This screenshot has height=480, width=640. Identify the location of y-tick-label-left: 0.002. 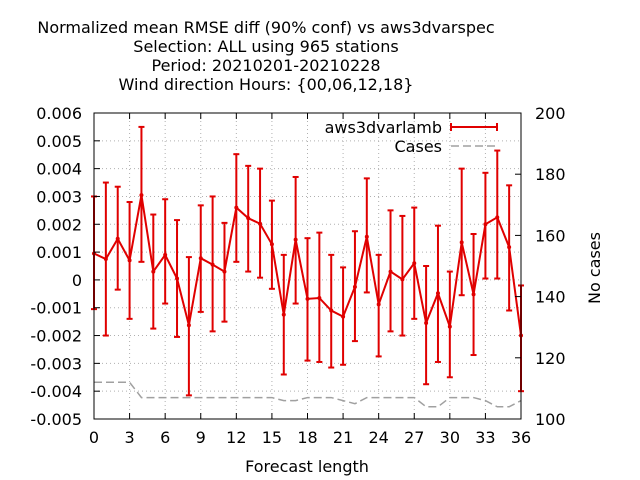
(59, 224).